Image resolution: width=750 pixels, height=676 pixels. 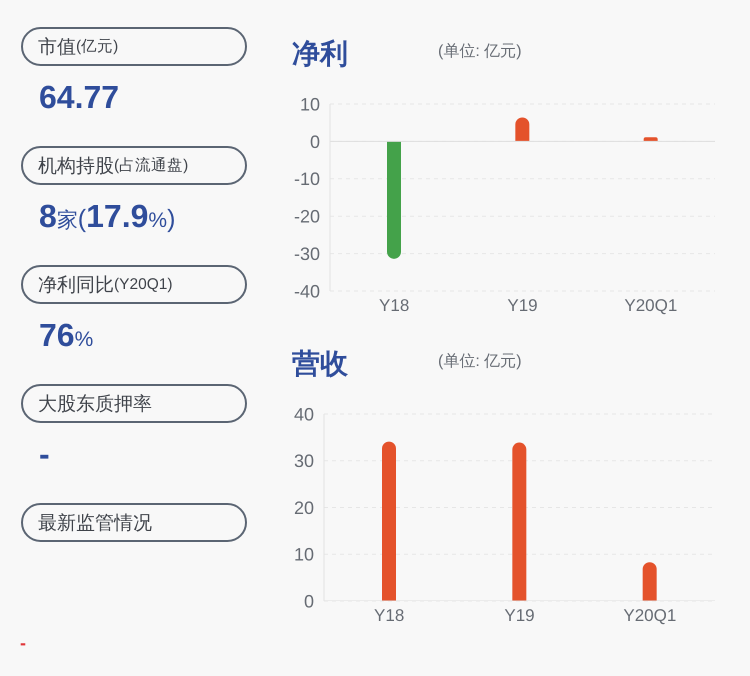 What do you see at coordinates (307, 179) in the screenshot?
I see `y-tick-label: -10` at bounding box center [307, 179].